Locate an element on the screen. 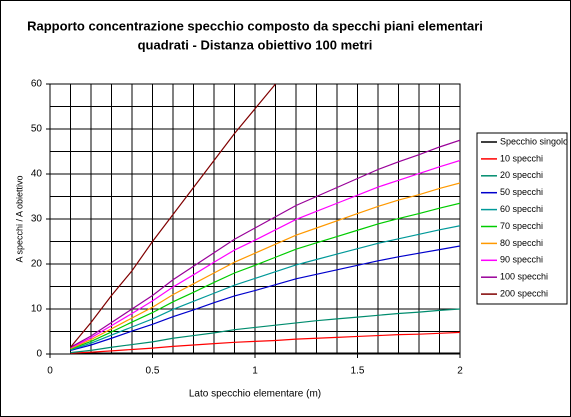  legend-label: 100 specchi is located at coordinates (524, 277).